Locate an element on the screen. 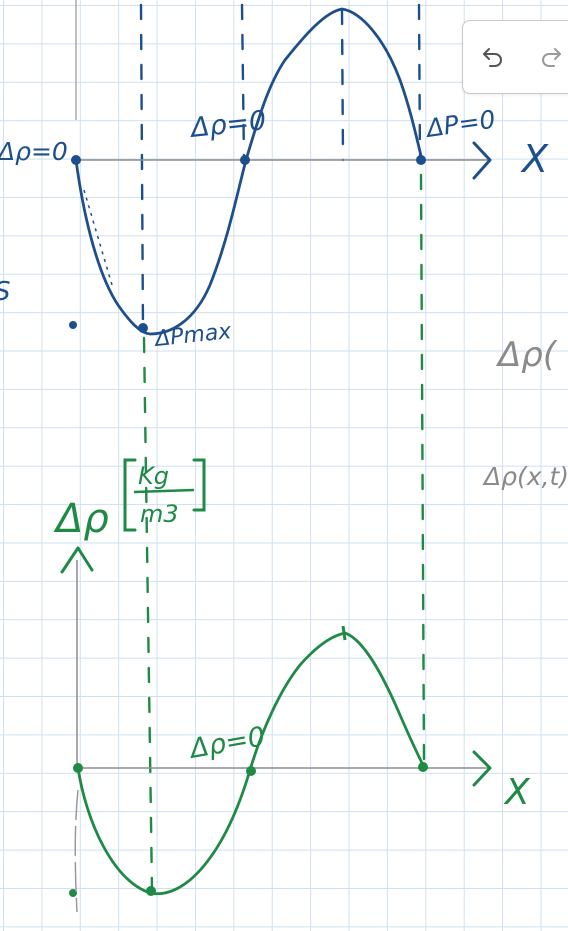 This screenshot has height=931, width=568. label-bottom-axis-x: X is located at coordinates (517, 792).